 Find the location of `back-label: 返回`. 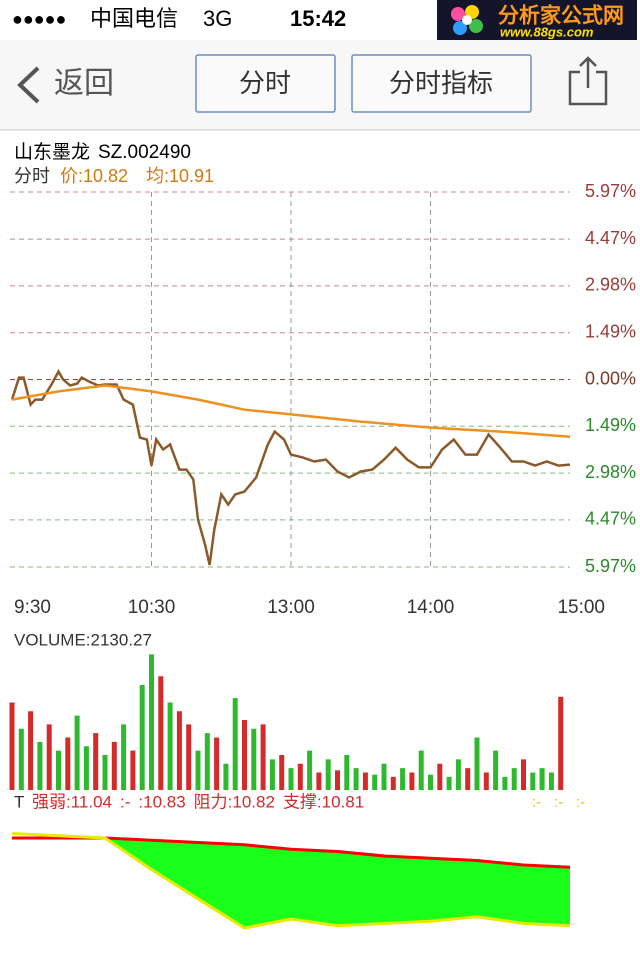

back-label: 返回 is located at coordinates (84, 83).